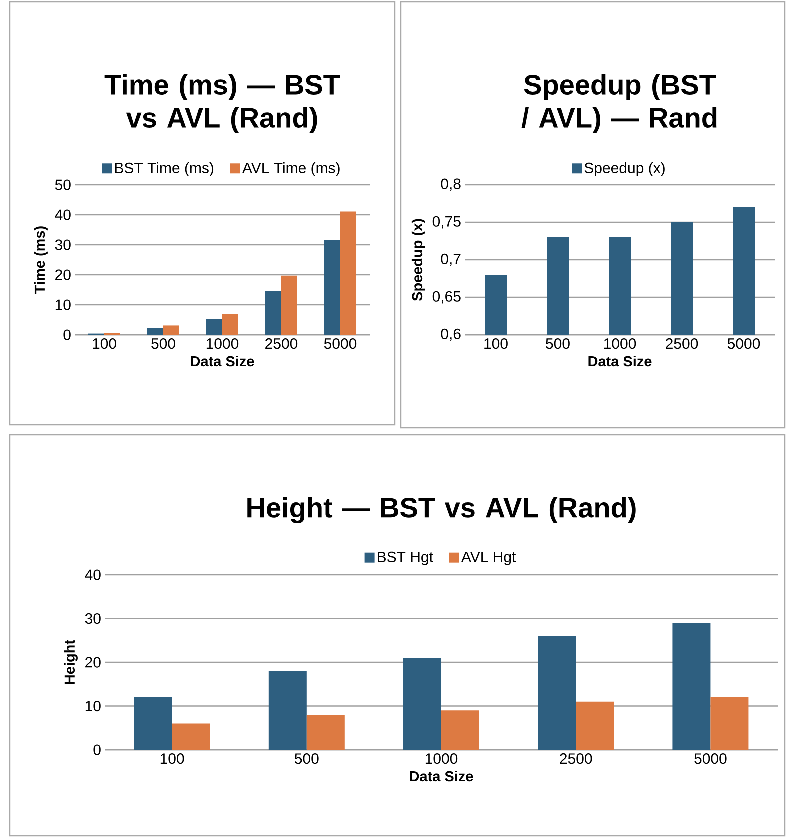  I want to click on legend-label: BST Hgt, so click(406, 559).